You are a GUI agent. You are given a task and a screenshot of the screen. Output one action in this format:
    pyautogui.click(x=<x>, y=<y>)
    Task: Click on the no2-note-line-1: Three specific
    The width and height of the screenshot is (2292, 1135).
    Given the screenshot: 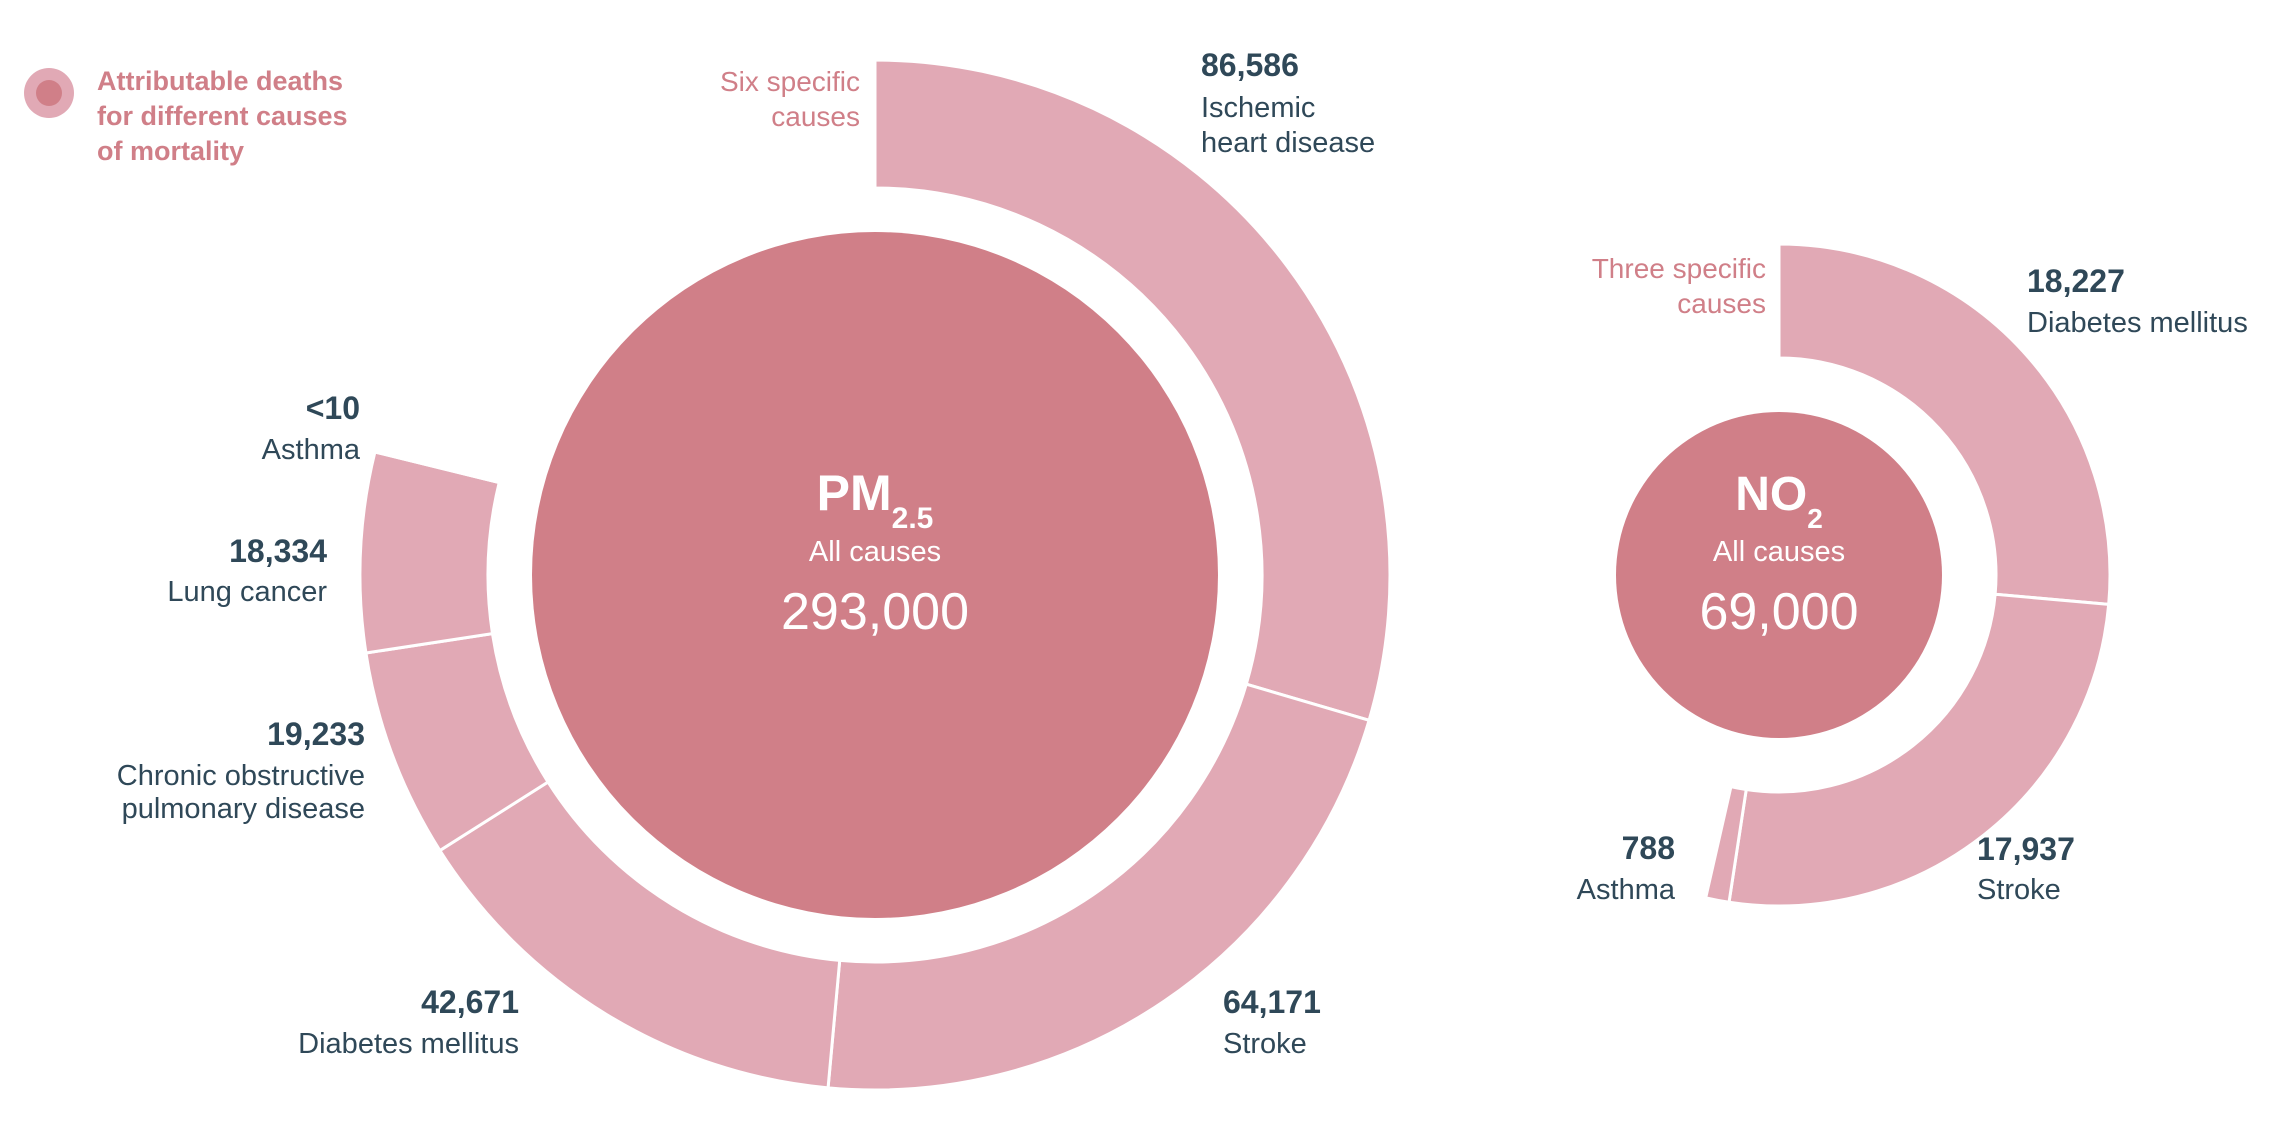 What is the action you would take?
    pyautogui.click(x=1679, y=268)
    